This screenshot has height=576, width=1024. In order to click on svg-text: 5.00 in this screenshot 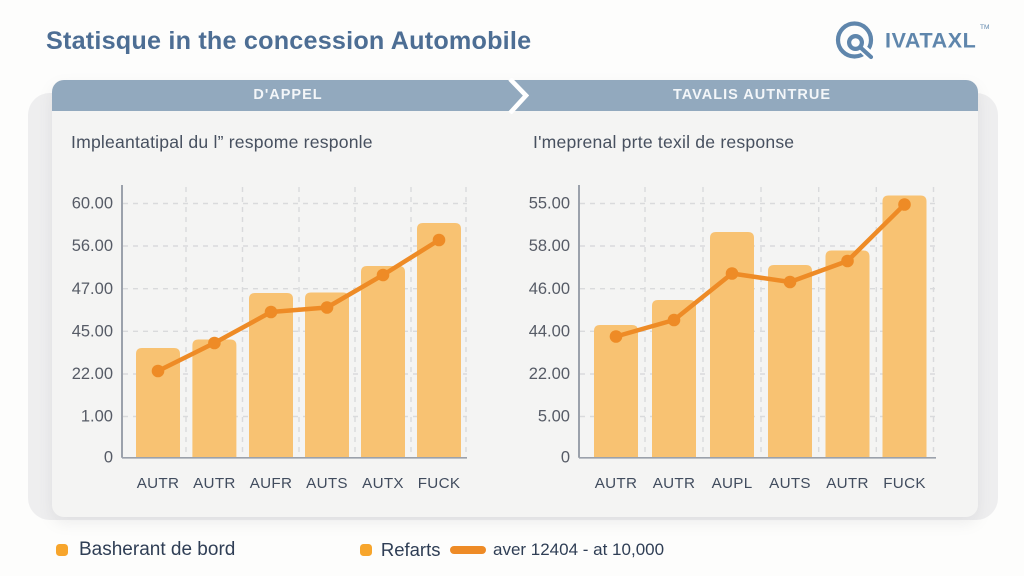, I will do `click(554, 417)`.